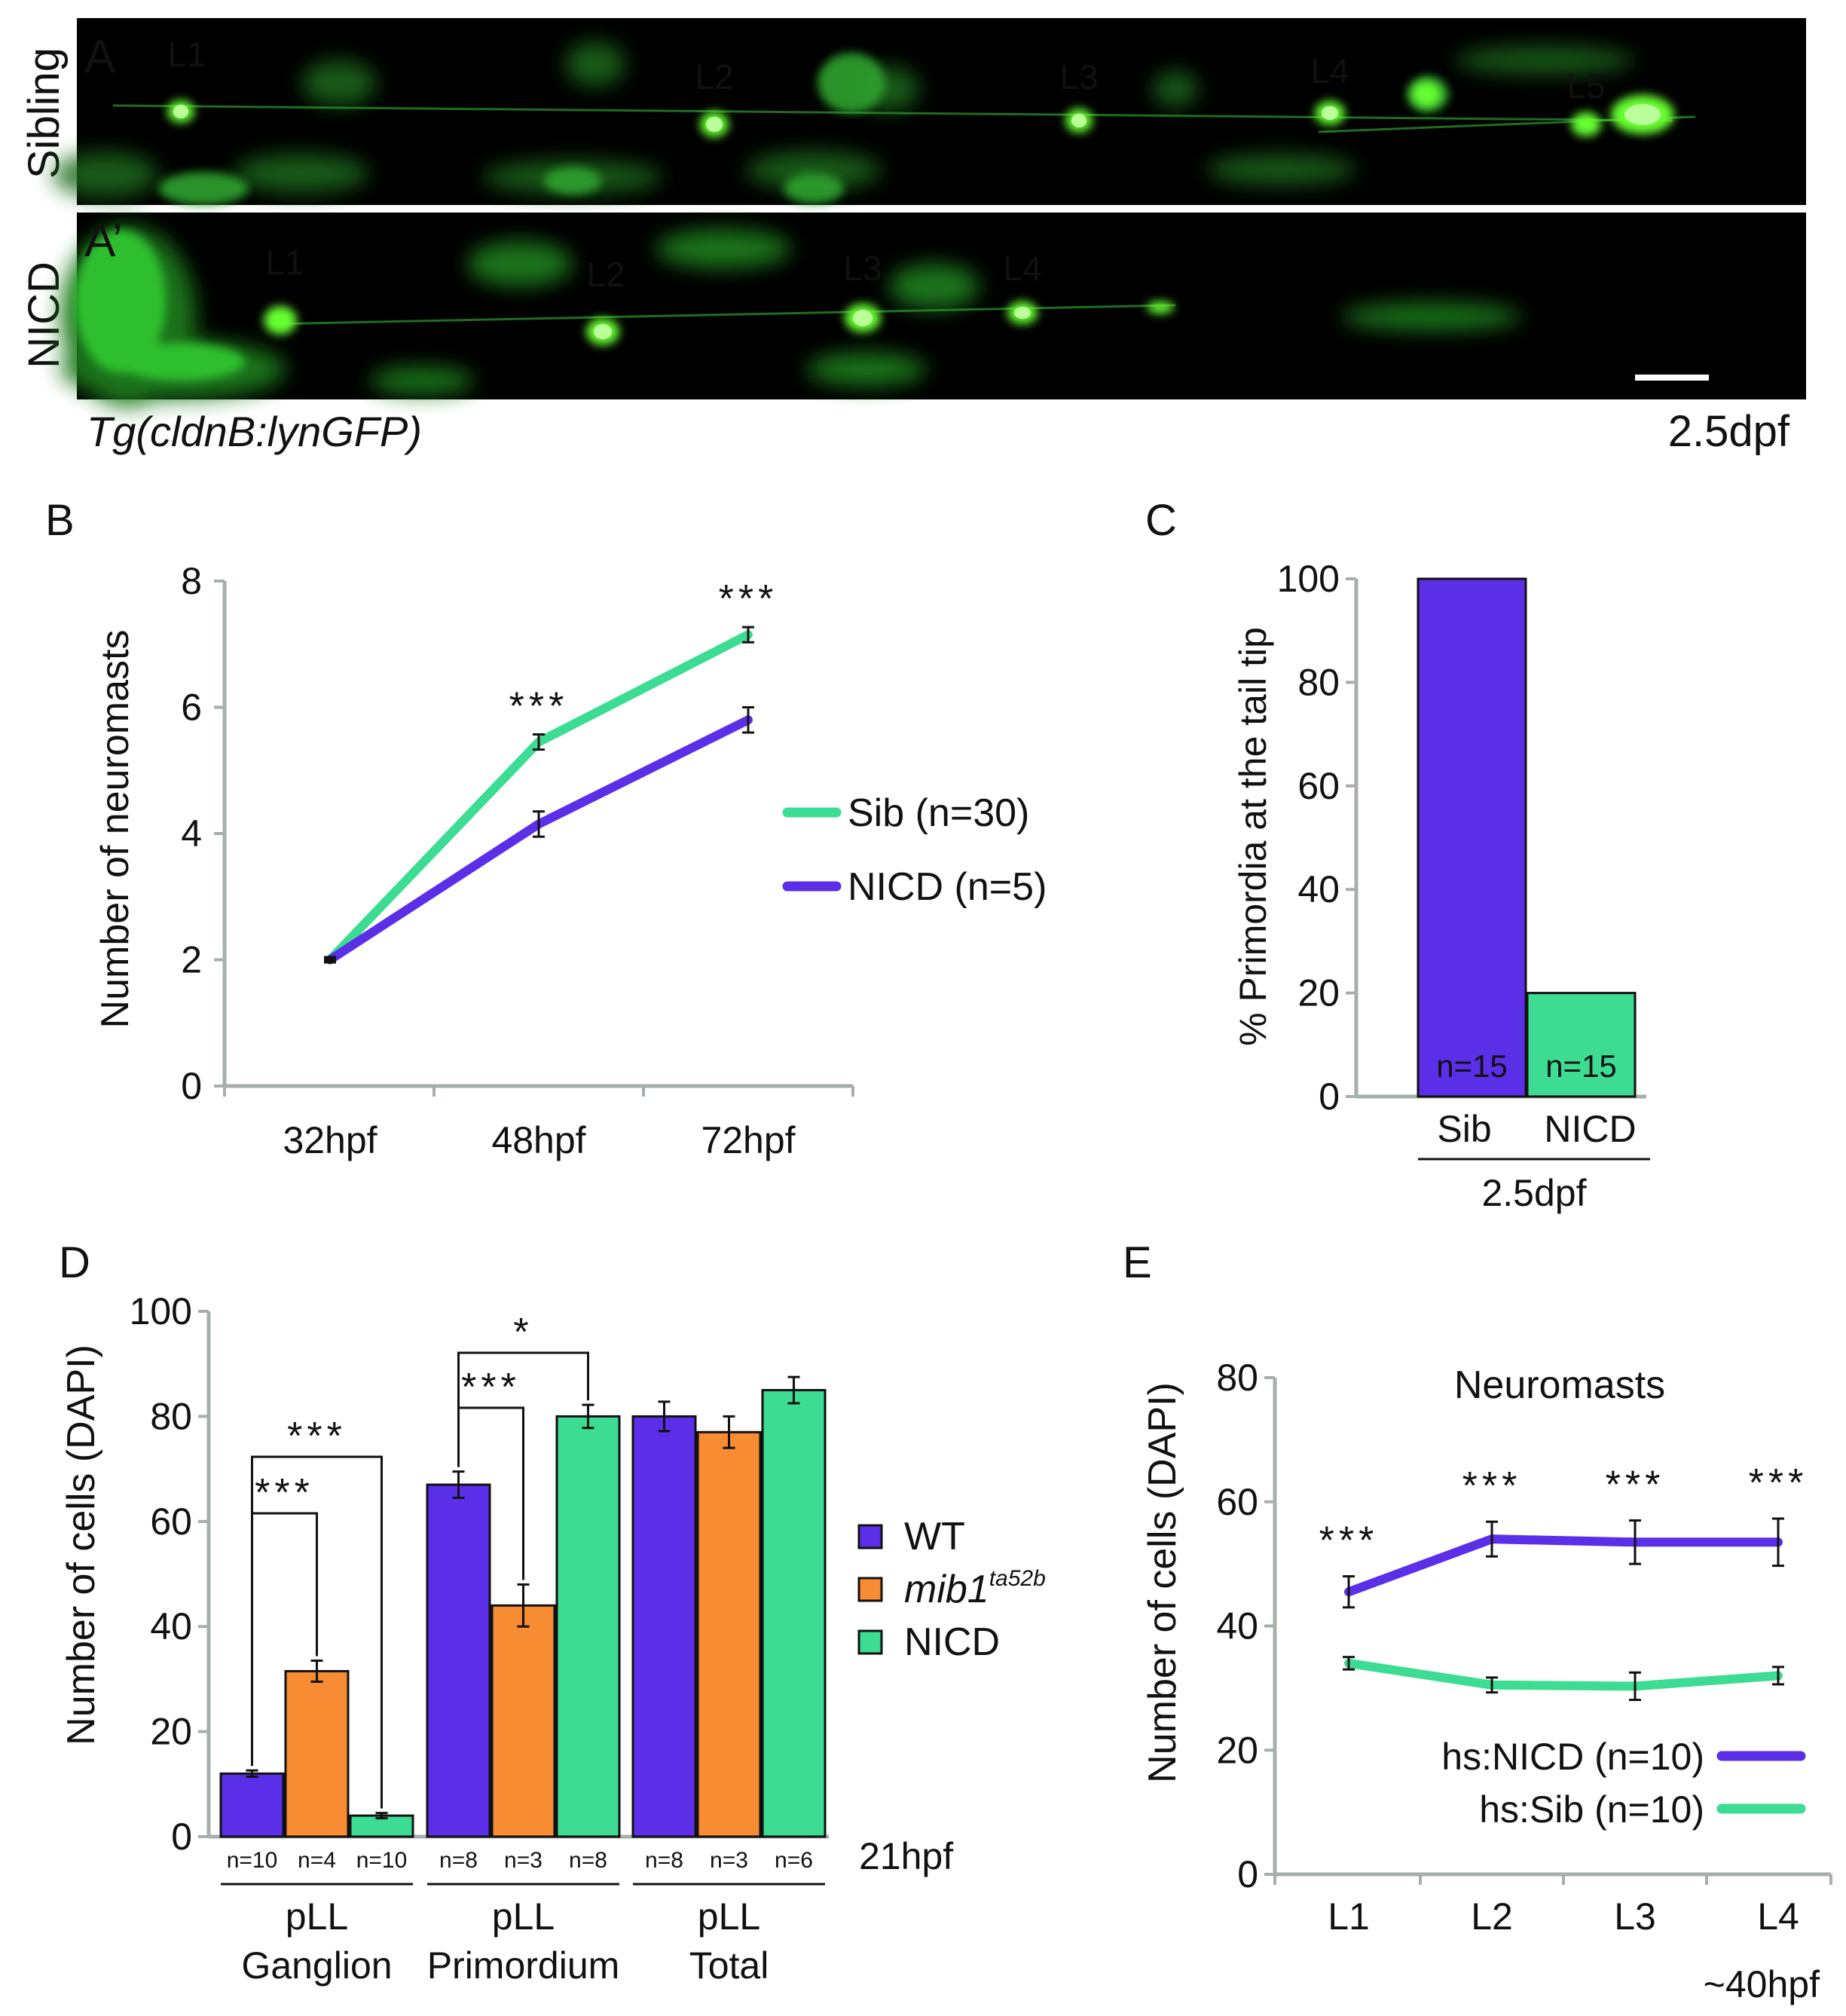 This screenshot has width=1846, height=2016. What do you see at coordinates (714, 76) in the screenshot?
I see `neuromast-label-sibling: L2` at bounding box center [714, 76].